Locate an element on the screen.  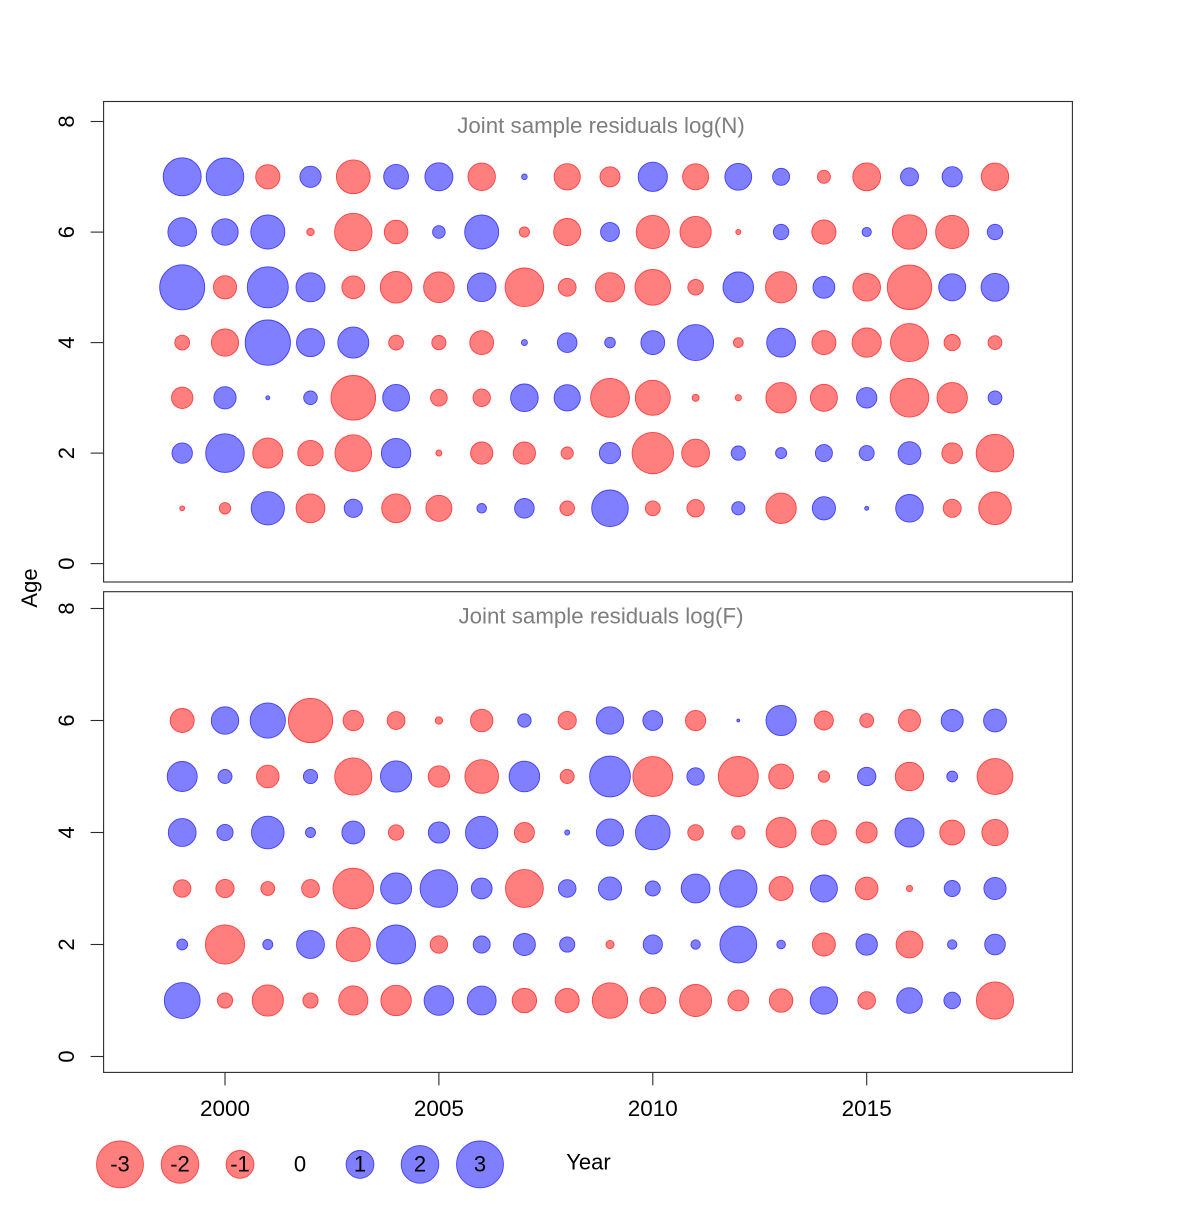
svg-text: 2010 is located at coordinates (653, 1108).